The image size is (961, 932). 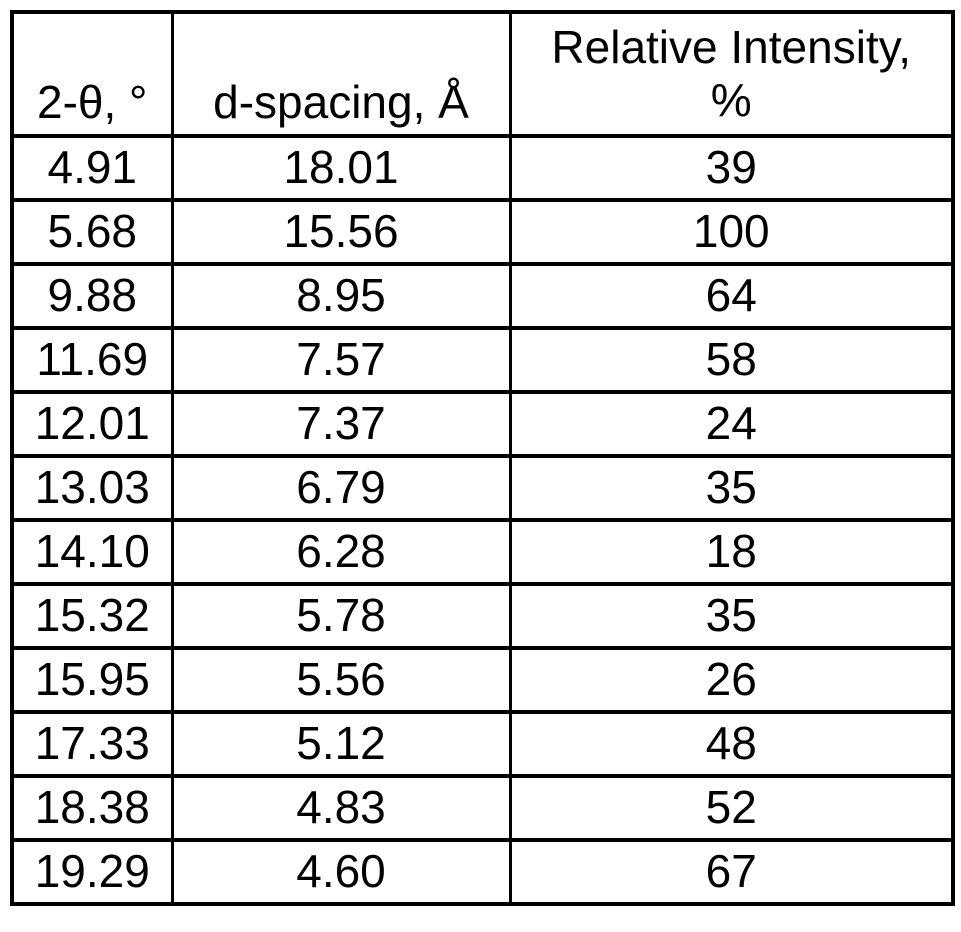 I want to click on table-row: 5.68 15.56 100, so click(x=482, y=232).